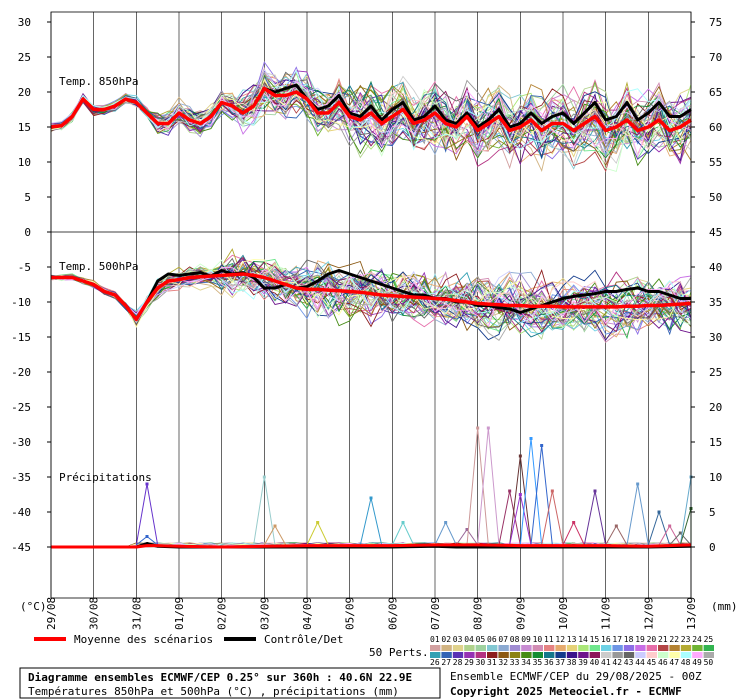 This screenshot has height=700, width=740. Describe the element at coordinates (526, 662) in the screenshot. I see `pert-number: 34` at that location.